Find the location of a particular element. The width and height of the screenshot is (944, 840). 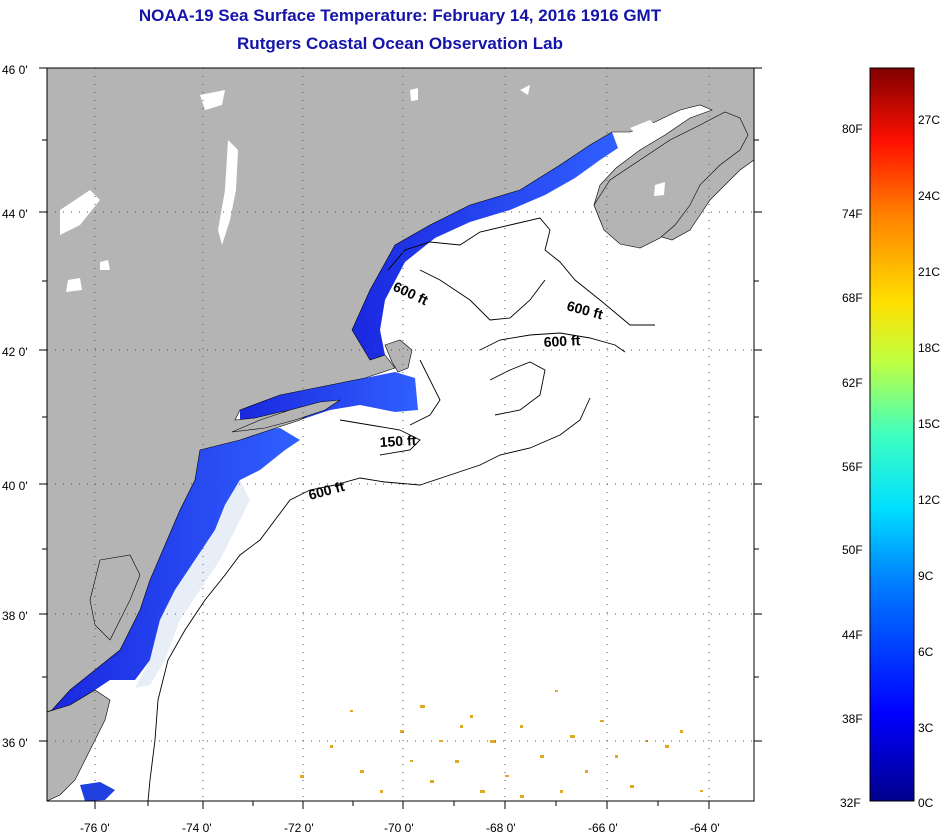

contour-150ft-georges is located at coordinates (425, 392).